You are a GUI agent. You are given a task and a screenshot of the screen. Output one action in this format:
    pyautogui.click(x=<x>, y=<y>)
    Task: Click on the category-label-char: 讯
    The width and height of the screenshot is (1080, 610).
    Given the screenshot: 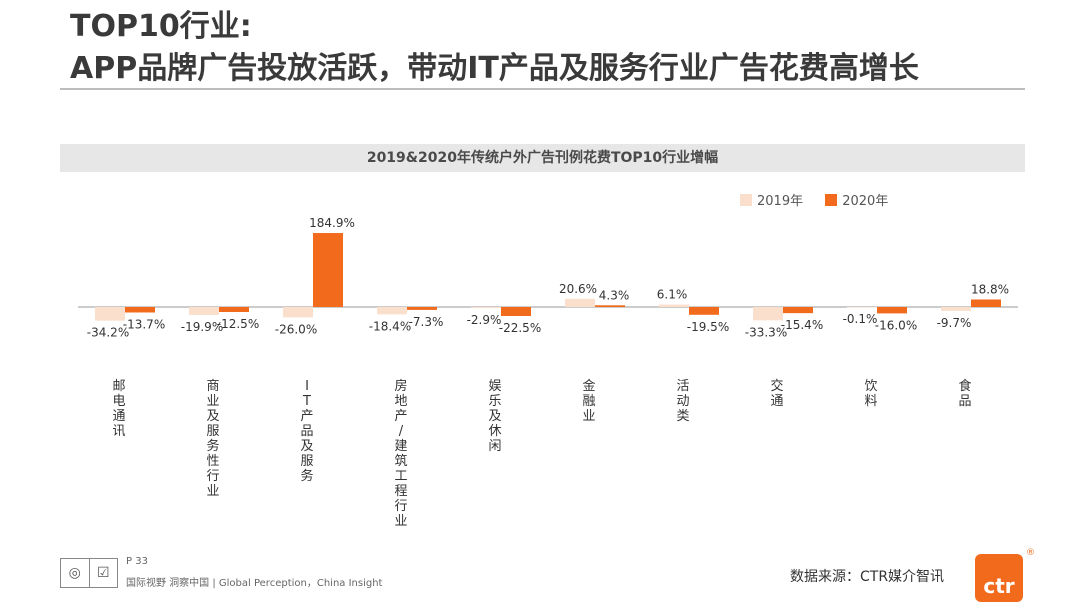 What is the action you would take?
    pyautogui.click(x=118, y=431)
    